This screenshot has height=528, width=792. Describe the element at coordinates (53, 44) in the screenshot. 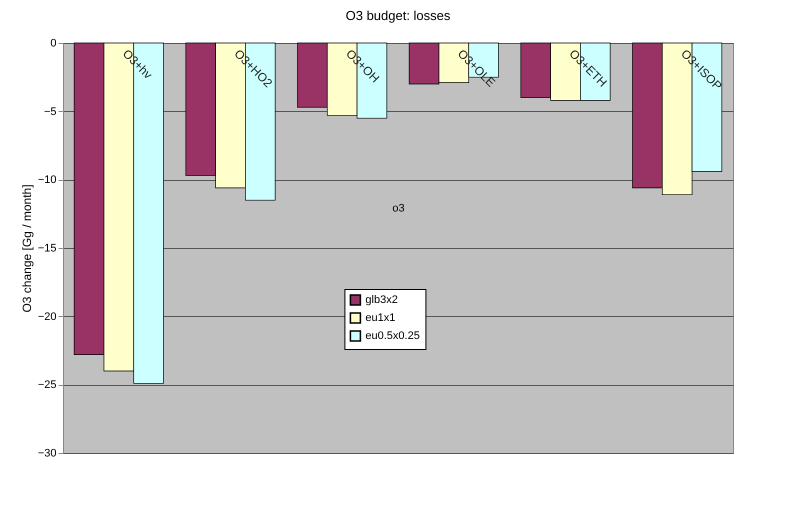

I see `y-tick-label: 0` at that location.